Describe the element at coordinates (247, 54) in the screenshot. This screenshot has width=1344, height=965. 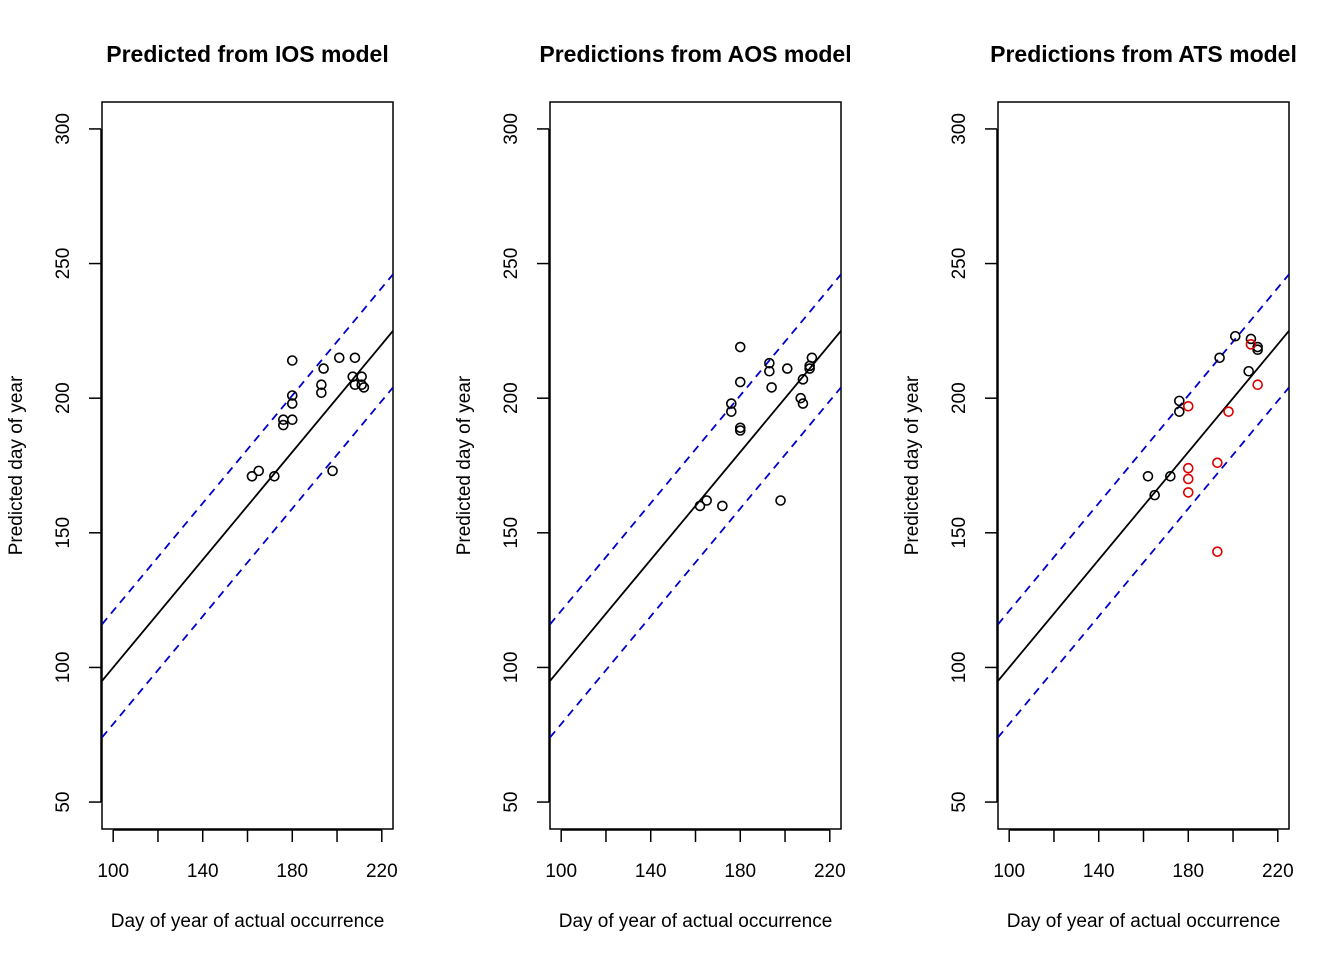
I see `chart-title: Predicted from IOS model` at that location.